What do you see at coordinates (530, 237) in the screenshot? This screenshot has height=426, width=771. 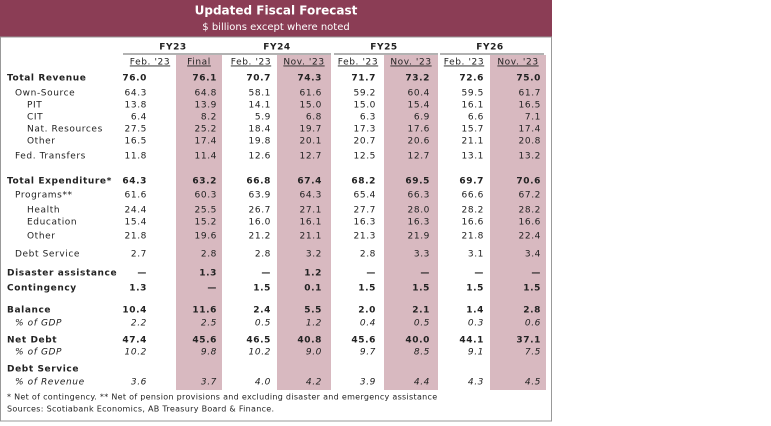 I see `cell: 22.4` at bounding box center [530, 237].